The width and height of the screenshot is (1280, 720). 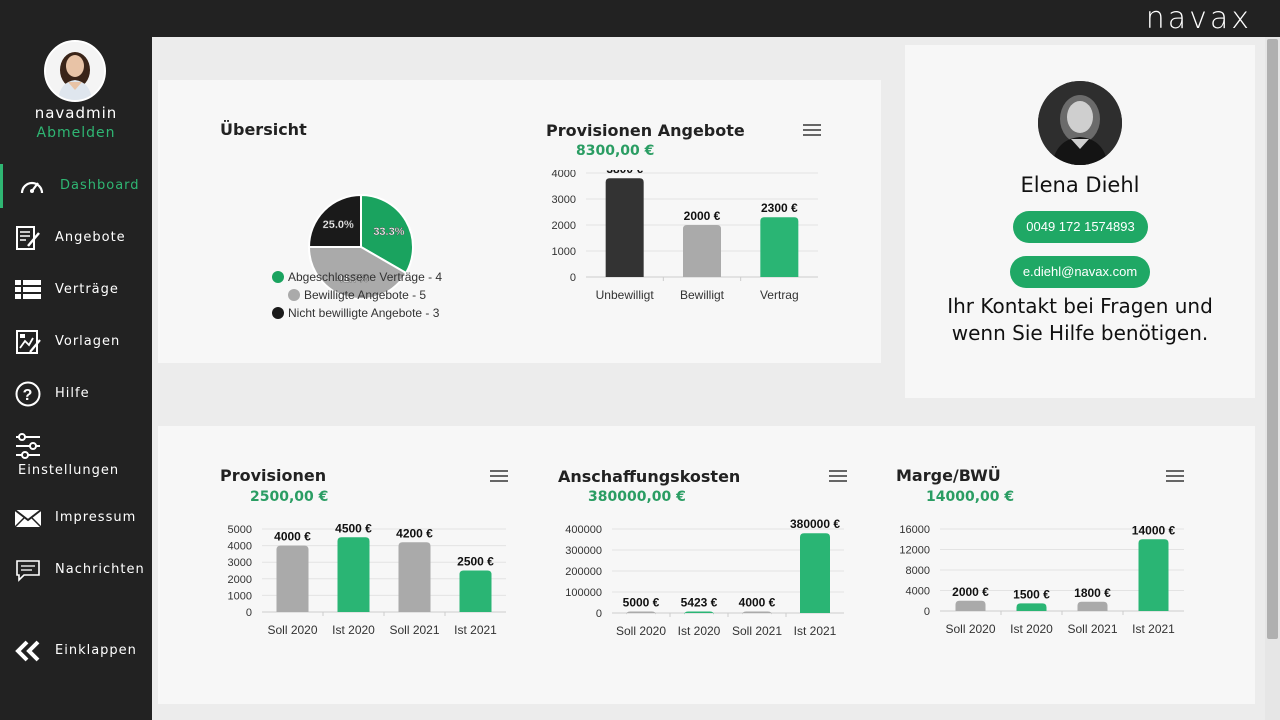 I want to click on offers-commission-title: Provisionen Angebote, so click(x=645, y=130).